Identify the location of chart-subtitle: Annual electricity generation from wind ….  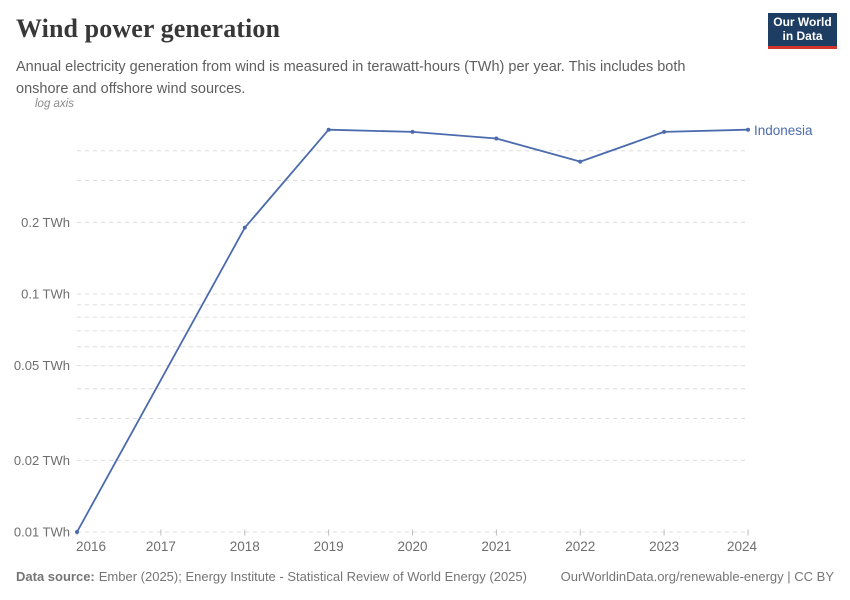
(351, 78).